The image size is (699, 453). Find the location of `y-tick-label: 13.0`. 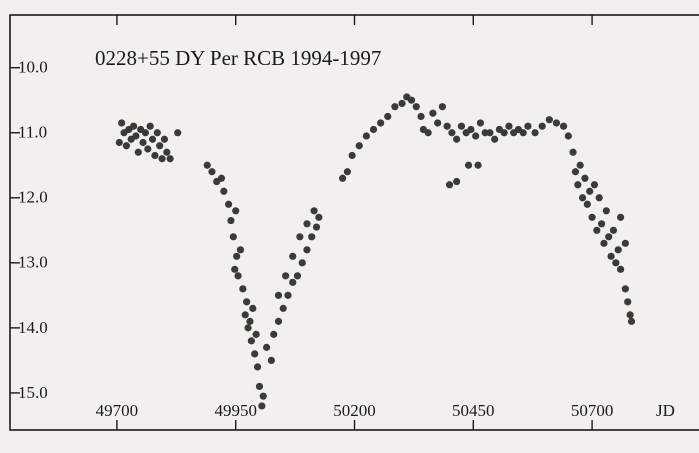

y-tick-label: 13.0 is located at coordinates (33, 262).